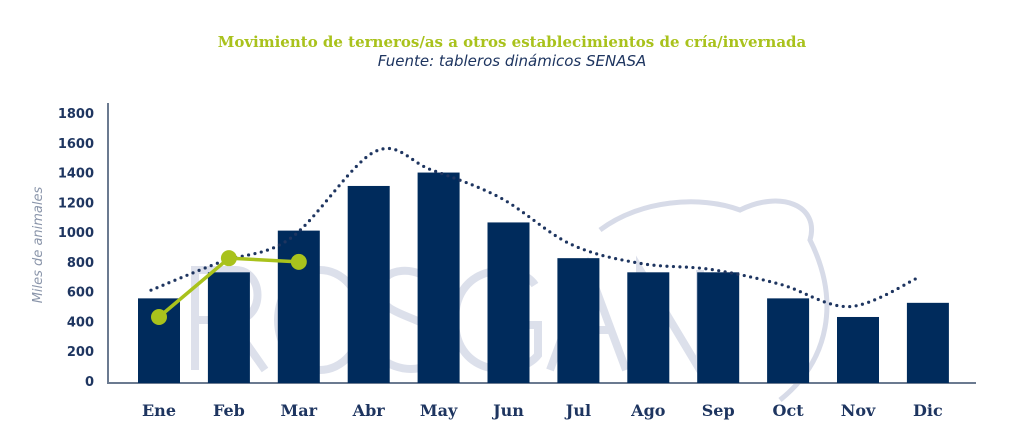  I want to click on bar-mar, so click(298, 306).